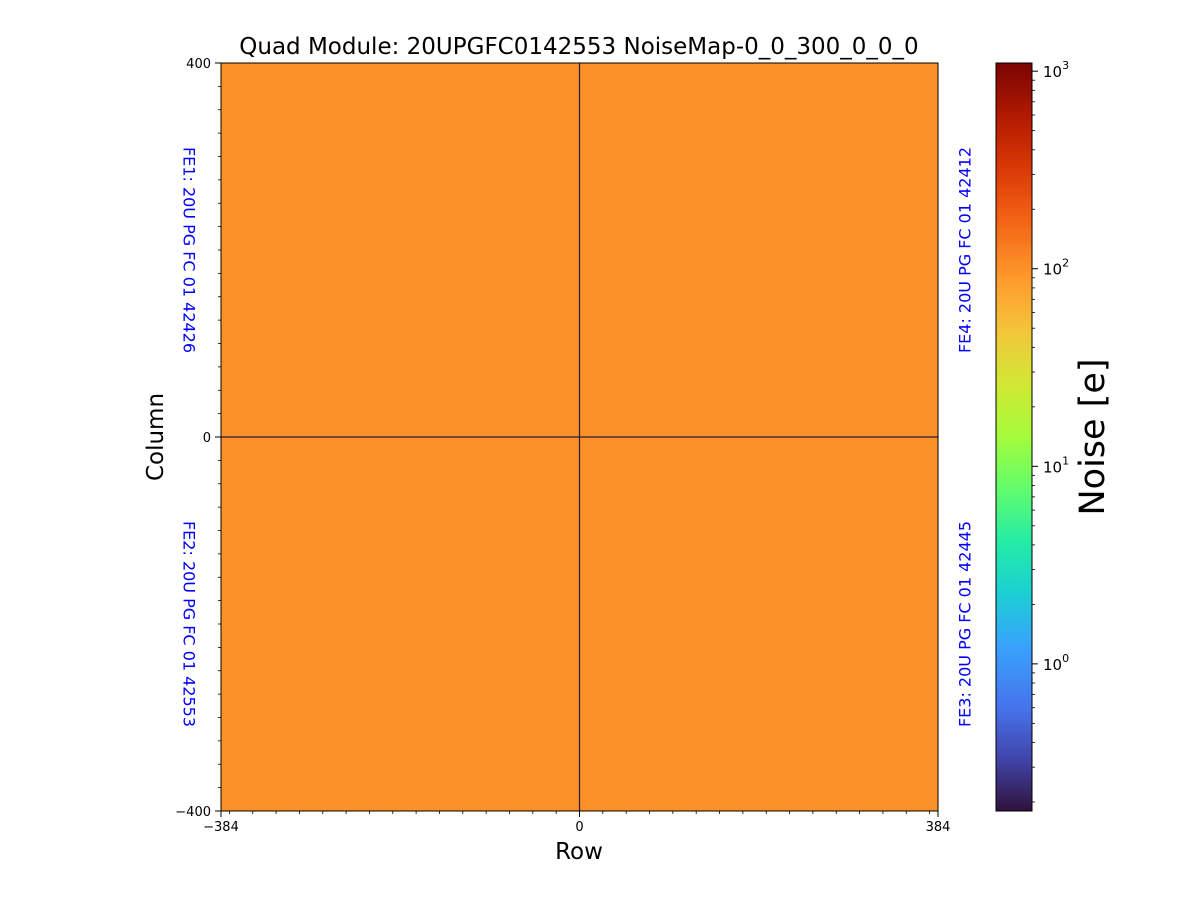  Describe the element at coordinates (758, 250) in the screenshot. I see `chip-quadrant-top-right` at that location.